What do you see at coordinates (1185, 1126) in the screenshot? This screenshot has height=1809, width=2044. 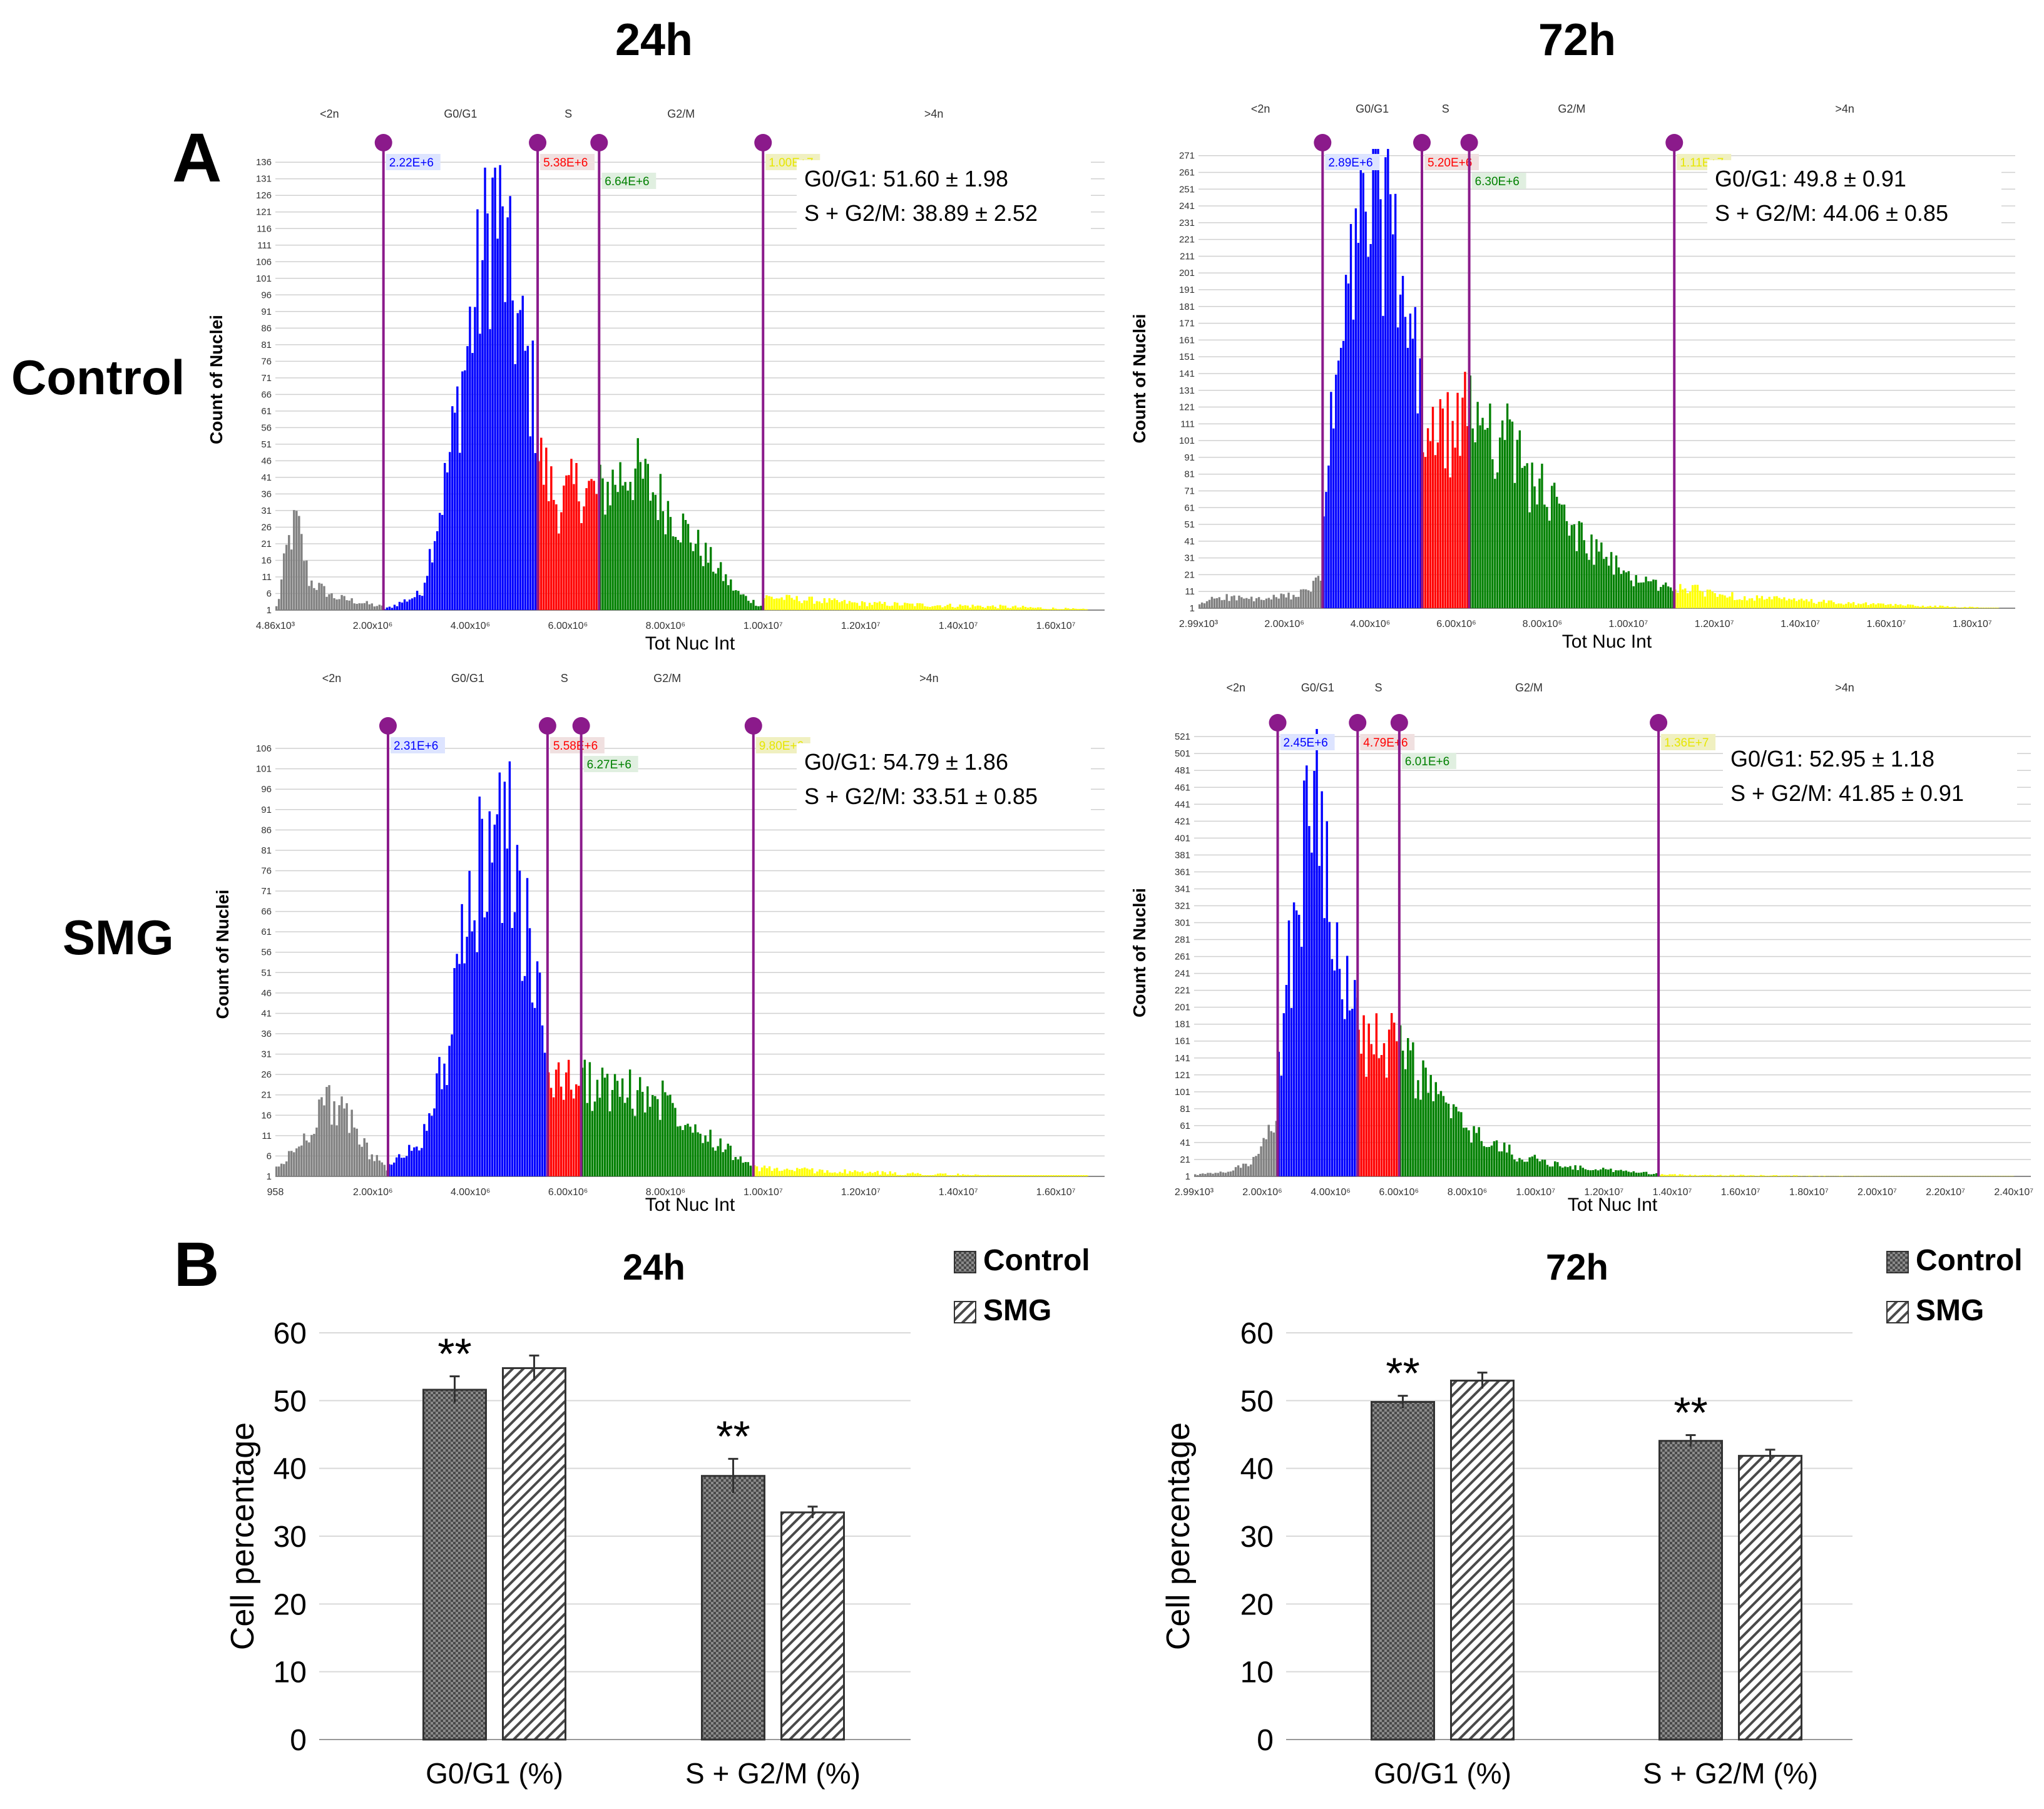 I see `y-tick-label: 61` at bounding box center [1185, 1126].